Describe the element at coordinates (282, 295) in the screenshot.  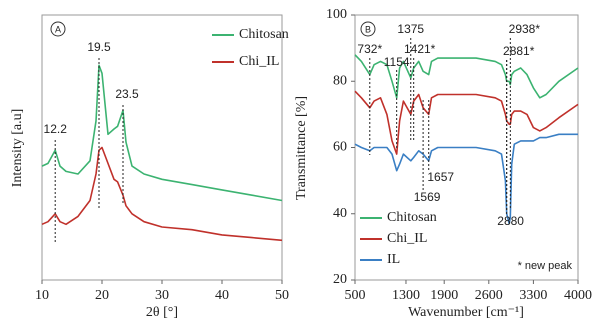
I see `x-tick-label: 50` at that location.